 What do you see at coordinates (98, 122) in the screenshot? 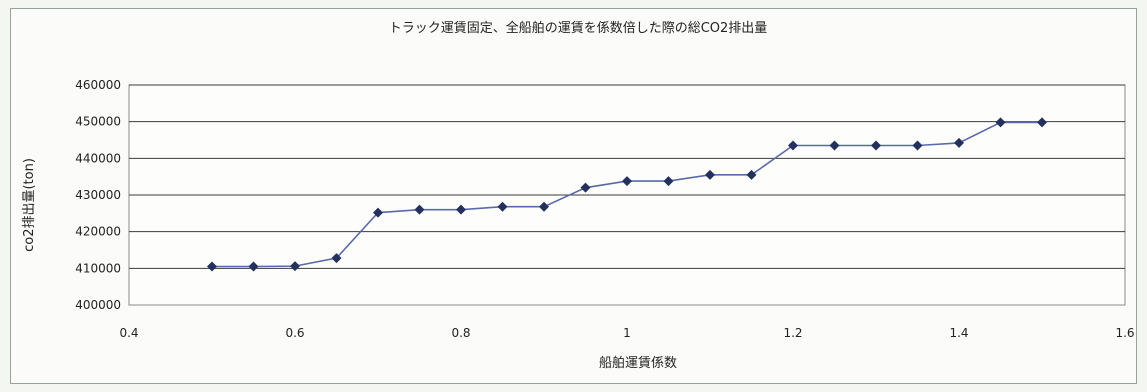
I see `y-tick-label: 450000` at bounding box center [98, 122].